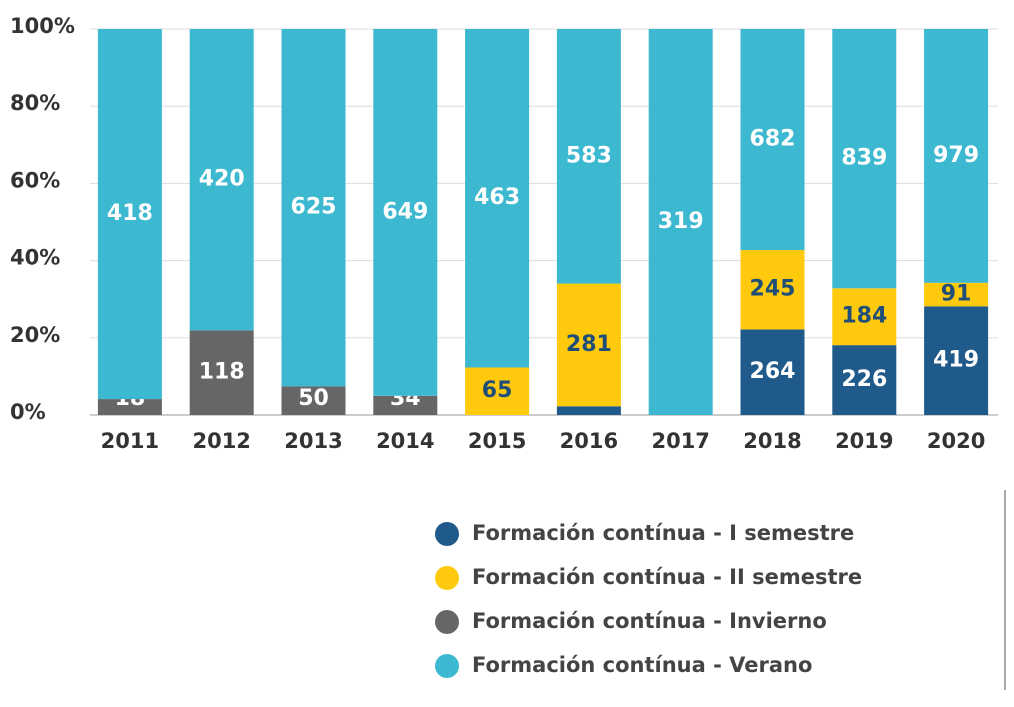  I want to click on value-label: 281, so click(589, 344).